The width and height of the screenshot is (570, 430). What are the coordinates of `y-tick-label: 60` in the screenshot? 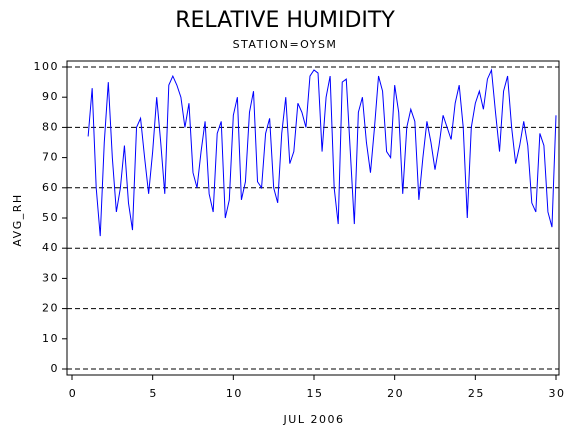 It's located at (50, 187).